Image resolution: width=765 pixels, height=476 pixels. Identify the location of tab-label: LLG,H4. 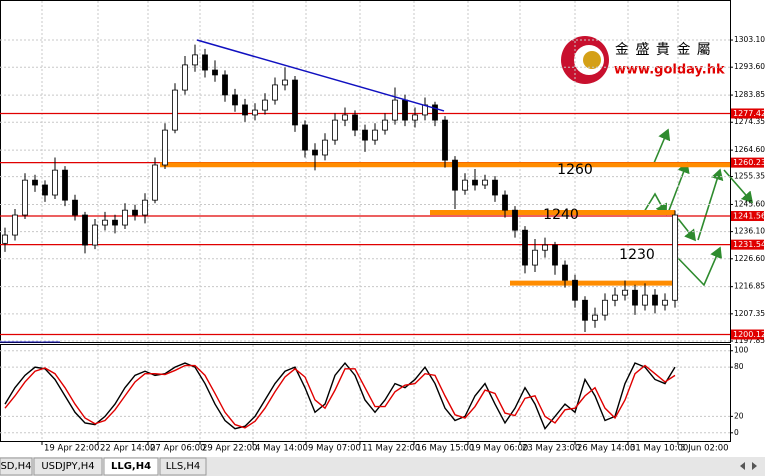
(131, 466).